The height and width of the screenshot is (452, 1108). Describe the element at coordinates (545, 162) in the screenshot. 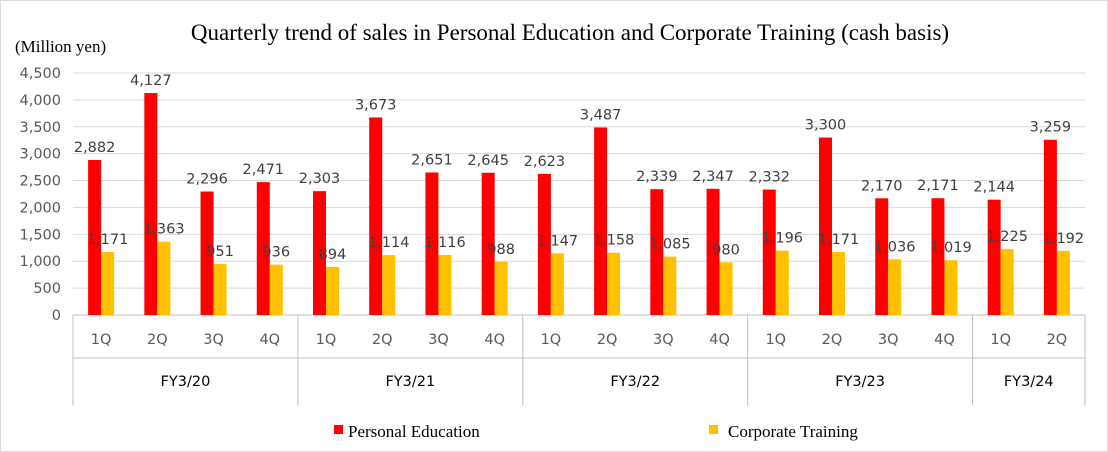

I see `data-label-personal-education: 2,623` at that location.